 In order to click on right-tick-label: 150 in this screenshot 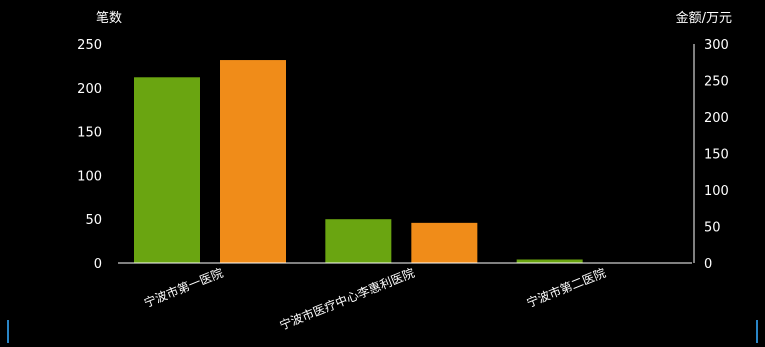, I will do `click(716, 155)`.